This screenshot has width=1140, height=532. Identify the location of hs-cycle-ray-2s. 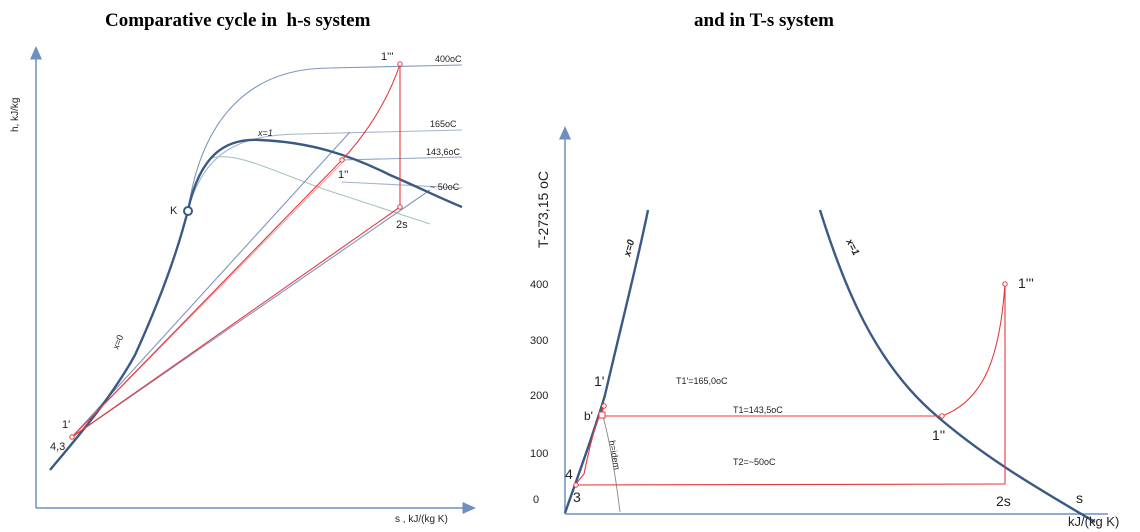
(236, 322).